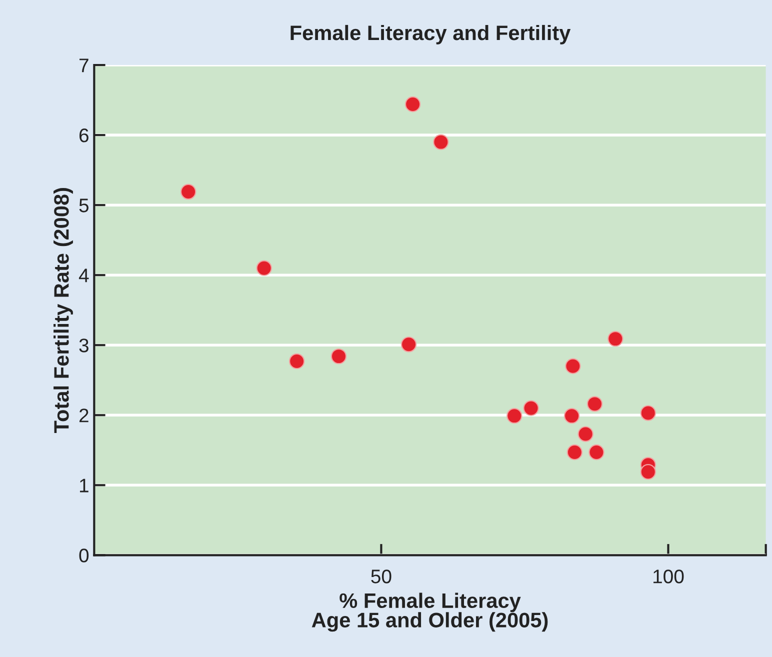  Describe the element at coordinates (430, 612) in the screenshot. I see `x-axis-title: % Female Literacy Age 15 and Older (2005)` at that location.